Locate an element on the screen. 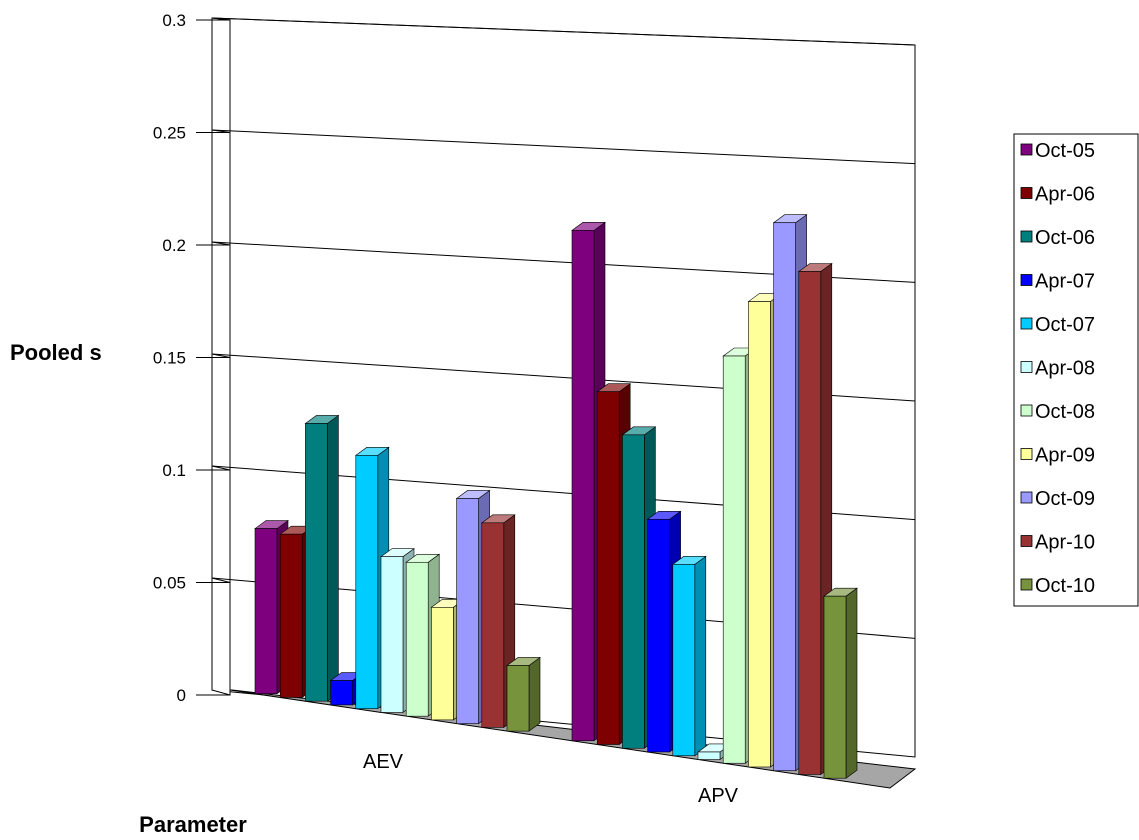  legend-label: Oct-10 is located at coordinates (1065, 586).